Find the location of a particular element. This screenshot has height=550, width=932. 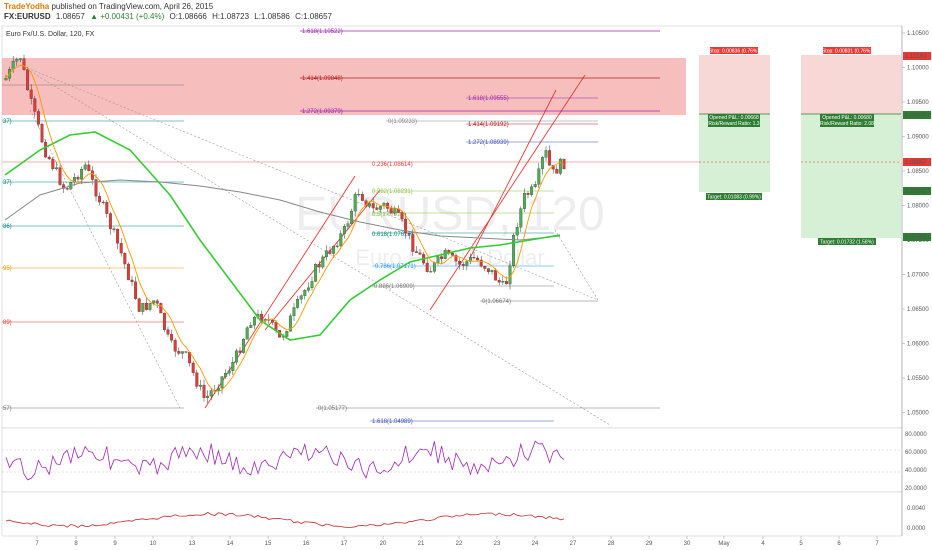

trendline-right is located at coordinates (576, 265).